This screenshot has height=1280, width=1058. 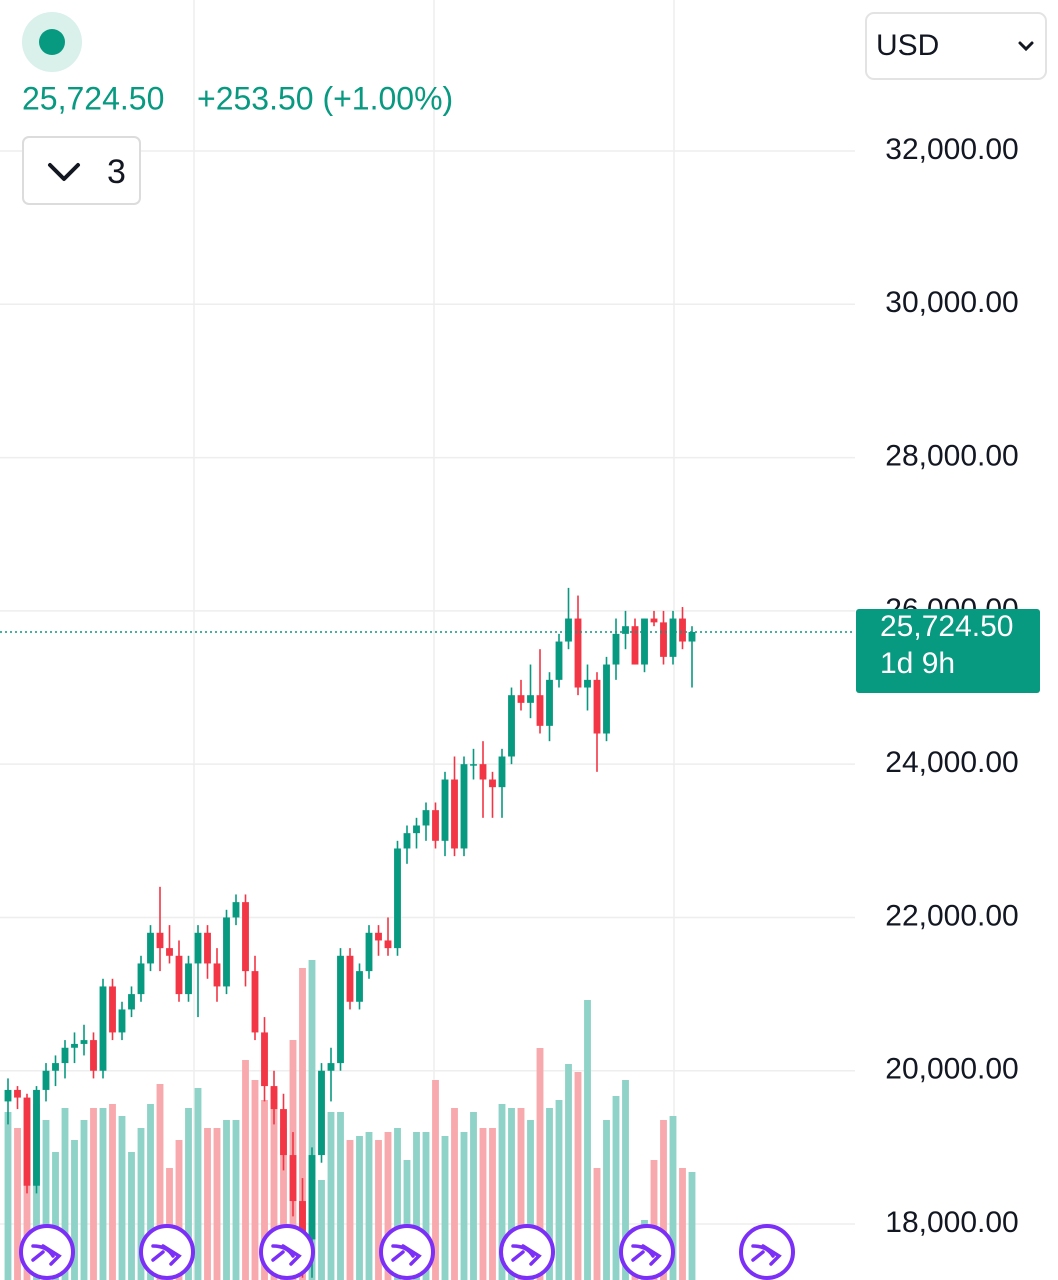 What do you see at coordinates (534, 108) in the screenshot?
I see `header: 25,724.50 +253.50 (+1.00%) 3 USD` at bounding box center [534, 108].